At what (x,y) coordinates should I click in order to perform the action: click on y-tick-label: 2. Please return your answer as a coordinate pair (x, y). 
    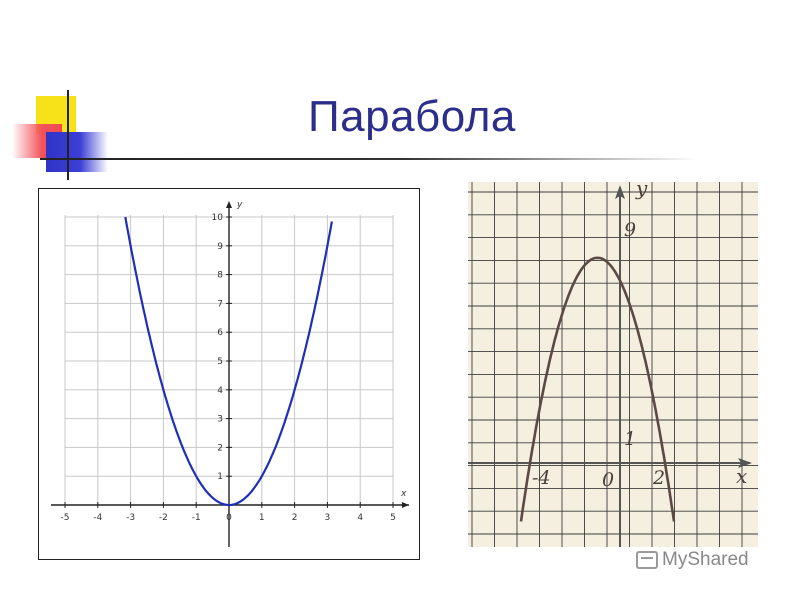
    Looking at the image, I should click on (220, 448).